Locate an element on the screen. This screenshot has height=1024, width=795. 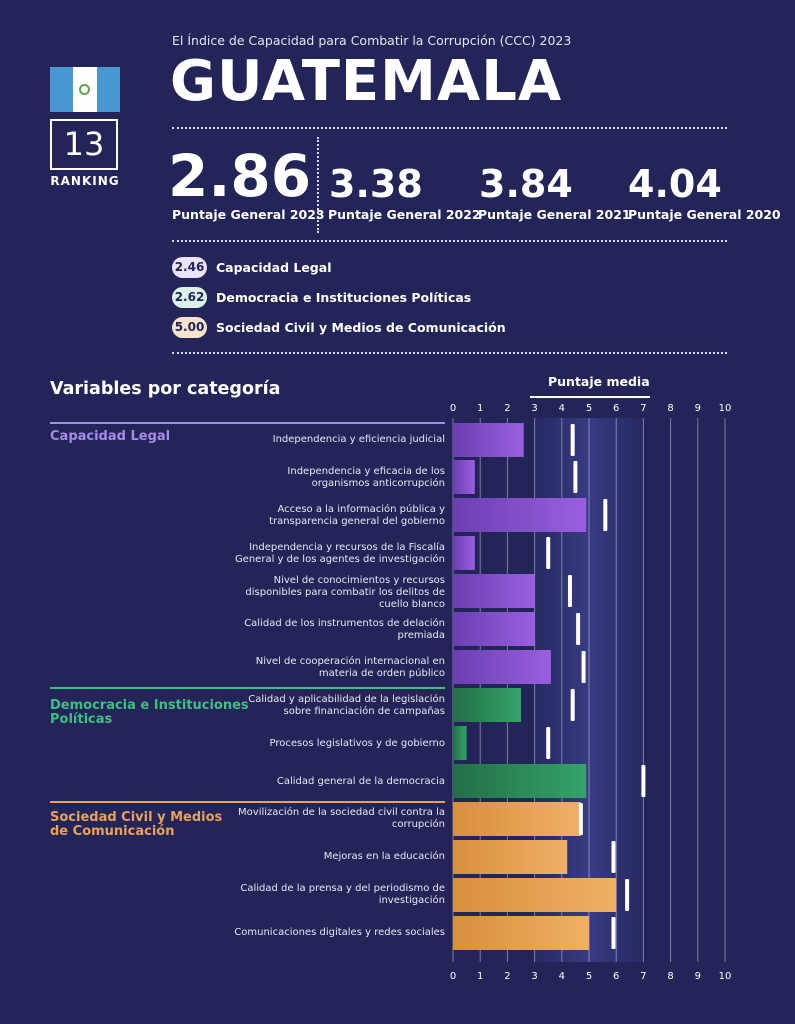
variable-label: Calidad general de la democracia is located at coordinates (360, 781).